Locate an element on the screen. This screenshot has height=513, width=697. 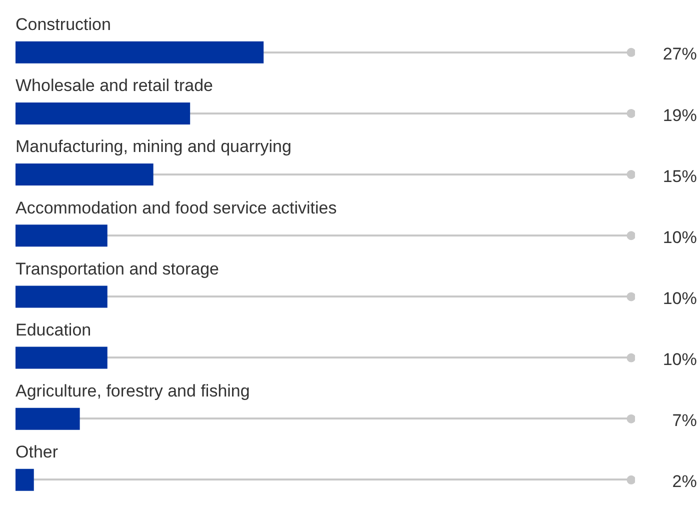
y-tick-label: Other is located at coordinates (37, 452).